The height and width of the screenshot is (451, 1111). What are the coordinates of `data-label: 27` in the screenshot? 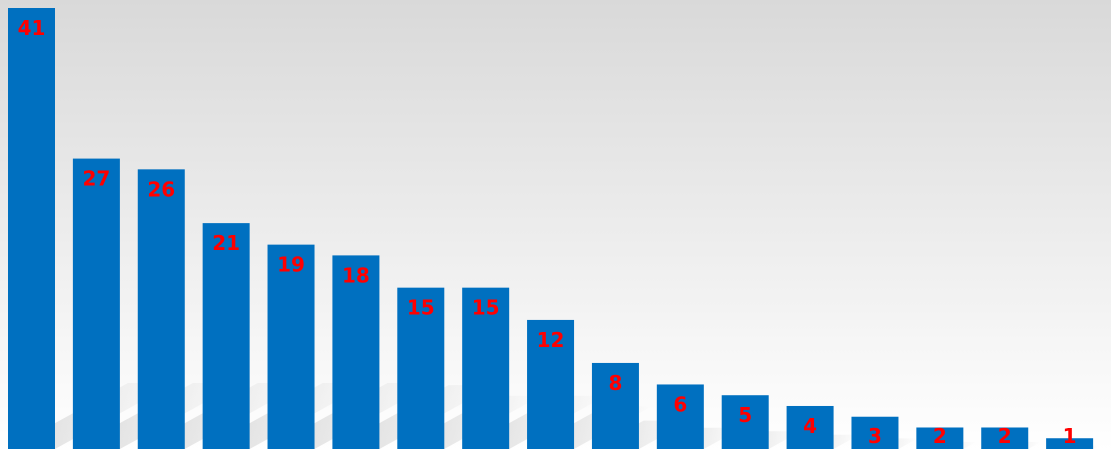 It's located at (96, 179).